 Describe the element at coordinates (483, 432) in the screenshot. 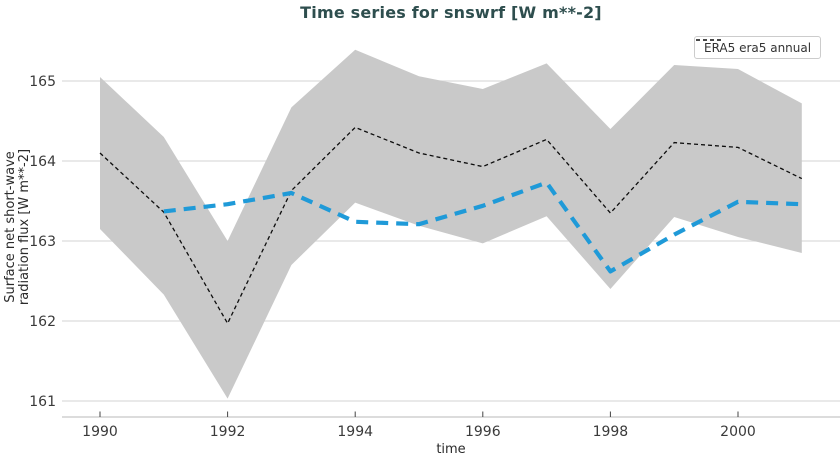

I see `x-tick-label: 1996` at that location.